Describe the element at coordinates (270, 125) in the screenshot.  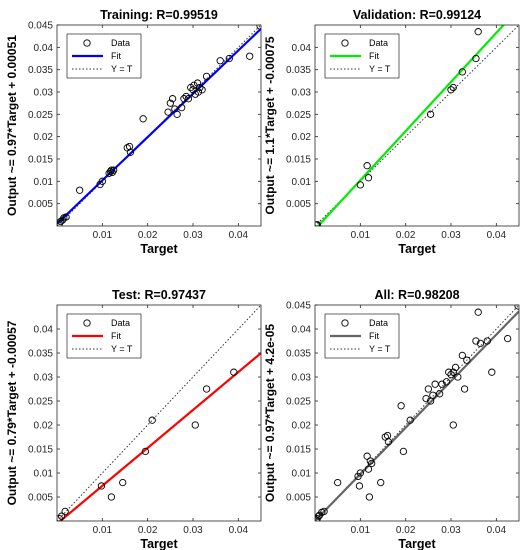
I see `y-axis-label: Output ~= 1.1*Target + -0.00075` at that location.